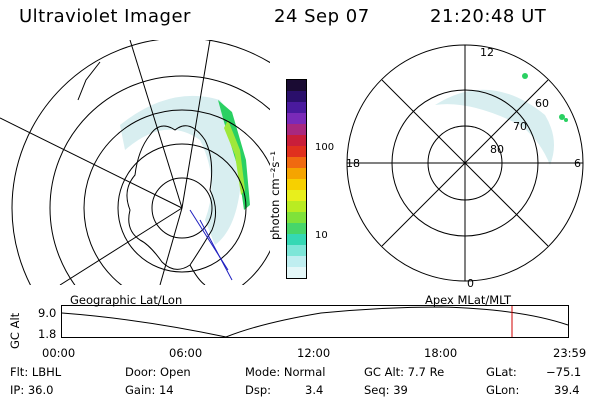  Describe the element at coordinates (59, 353) in the screenshot. I see `timeline-xtick-0: 00:00` at that location.